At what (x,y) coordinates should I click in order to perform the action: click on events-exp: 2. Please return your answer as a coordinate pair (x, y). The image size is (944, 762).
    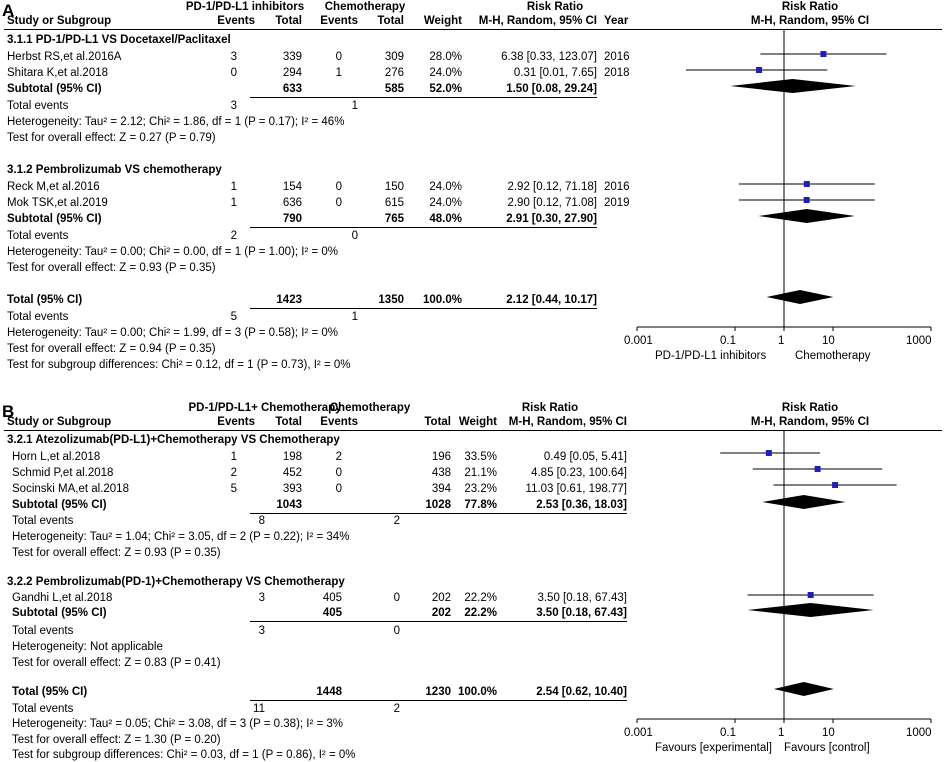
    Looking at the image, I should click on (233, 473).